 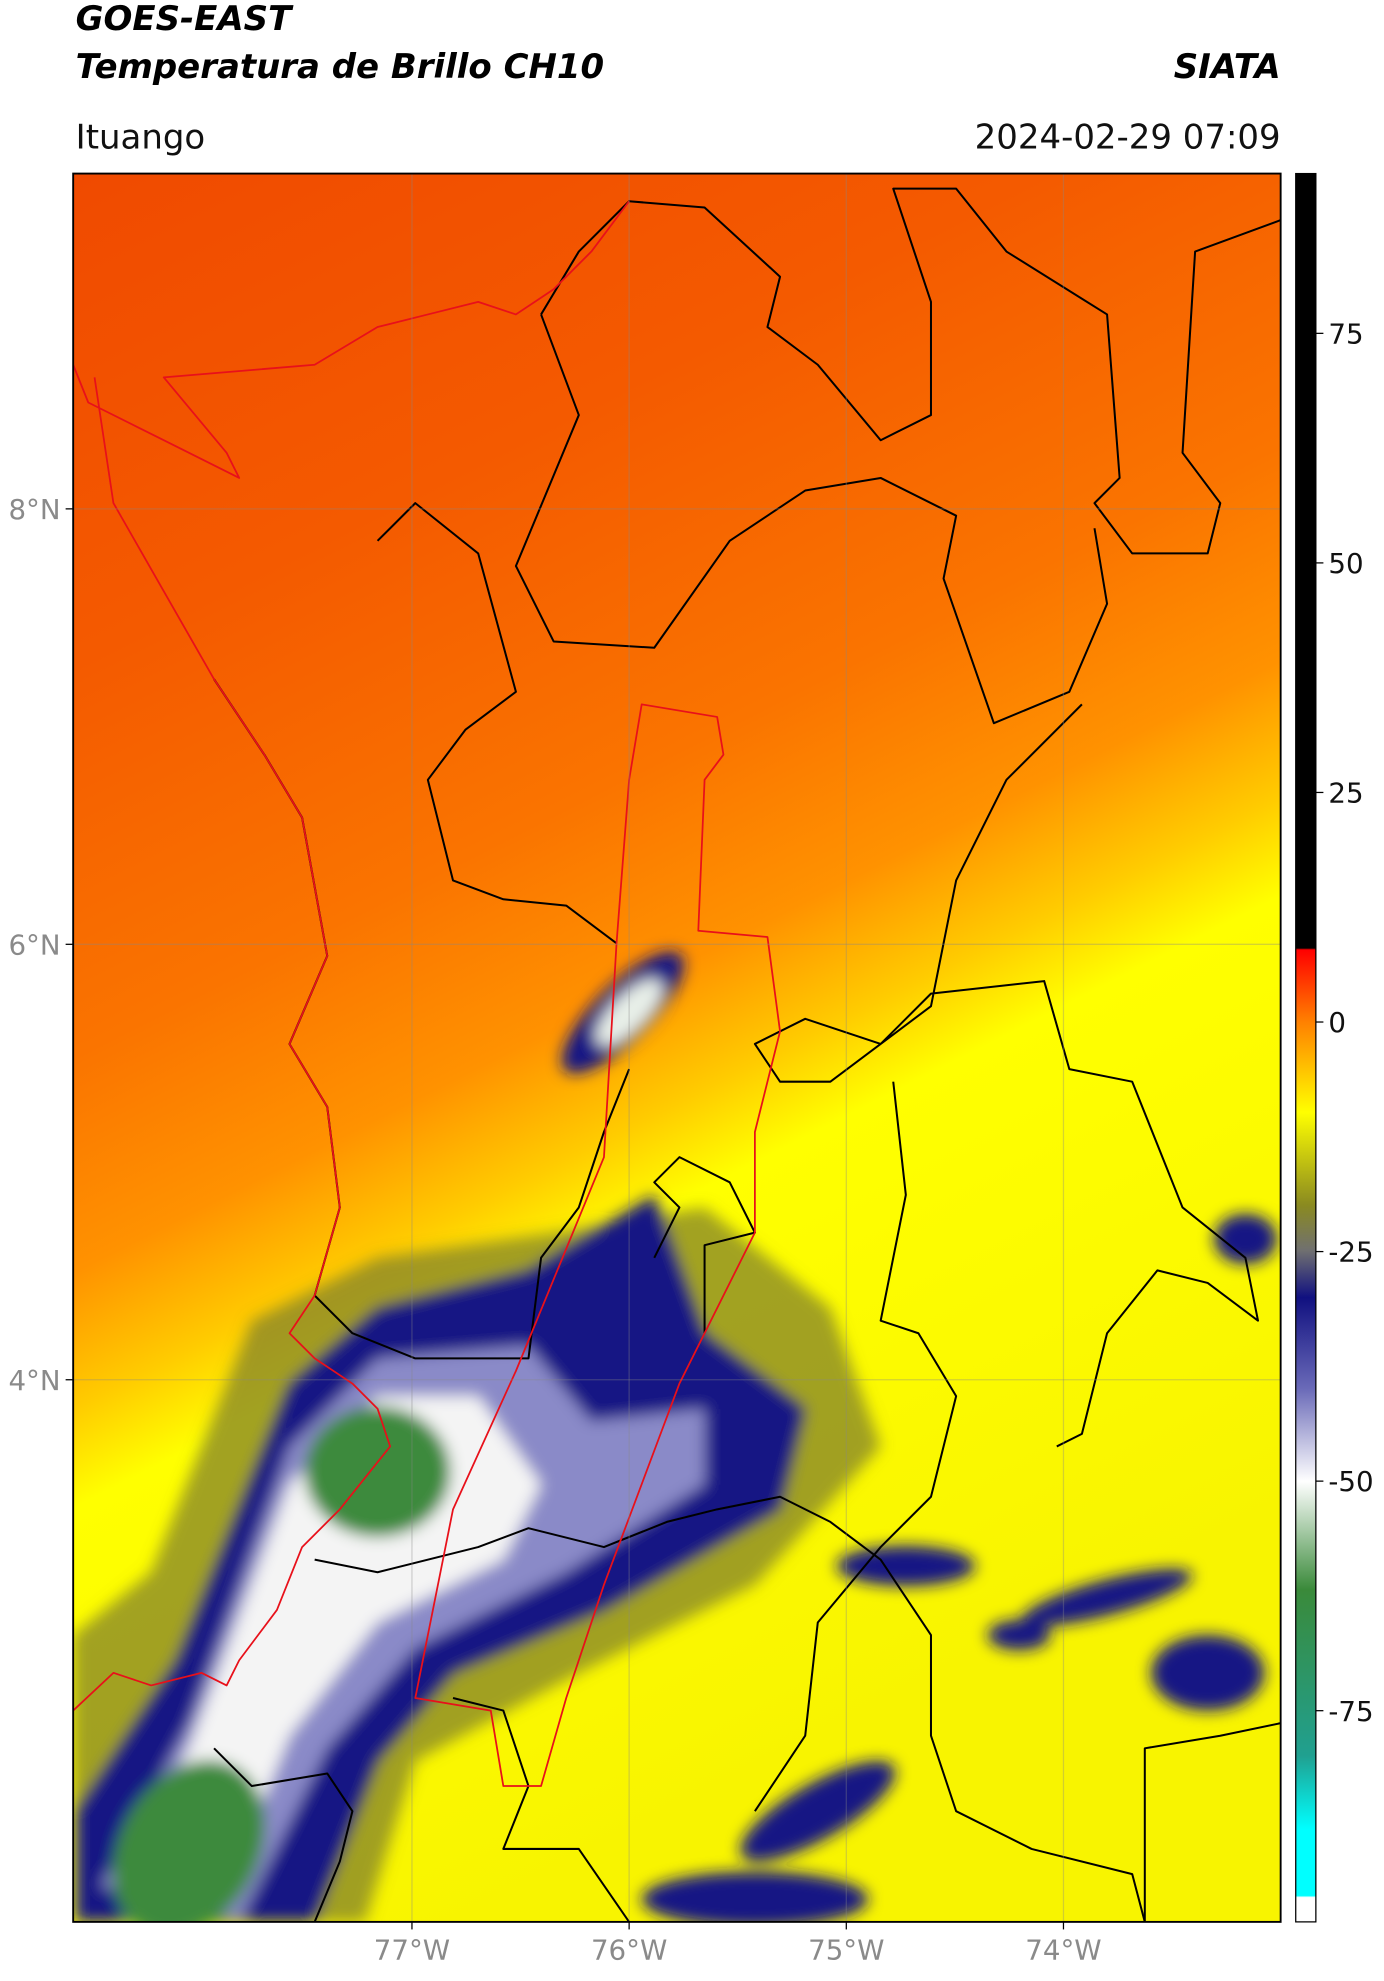 I want to click on colorbar-tick-label: -50, so click(x=1350, y=1481).